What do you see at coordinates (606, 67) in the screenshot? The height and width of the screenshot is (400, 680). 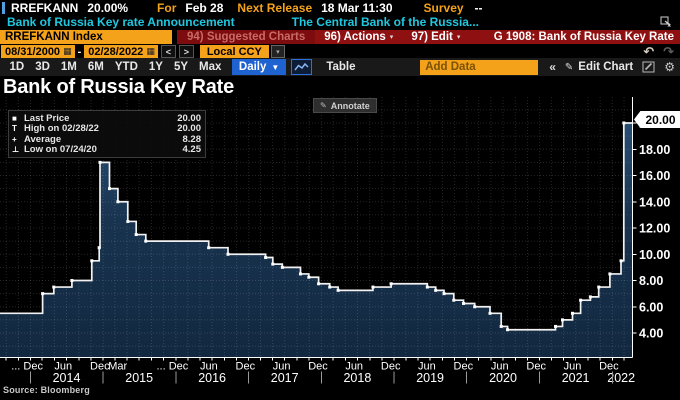 I see `edit-chart-label: Edit Chart` at bounding box center [606, 67].